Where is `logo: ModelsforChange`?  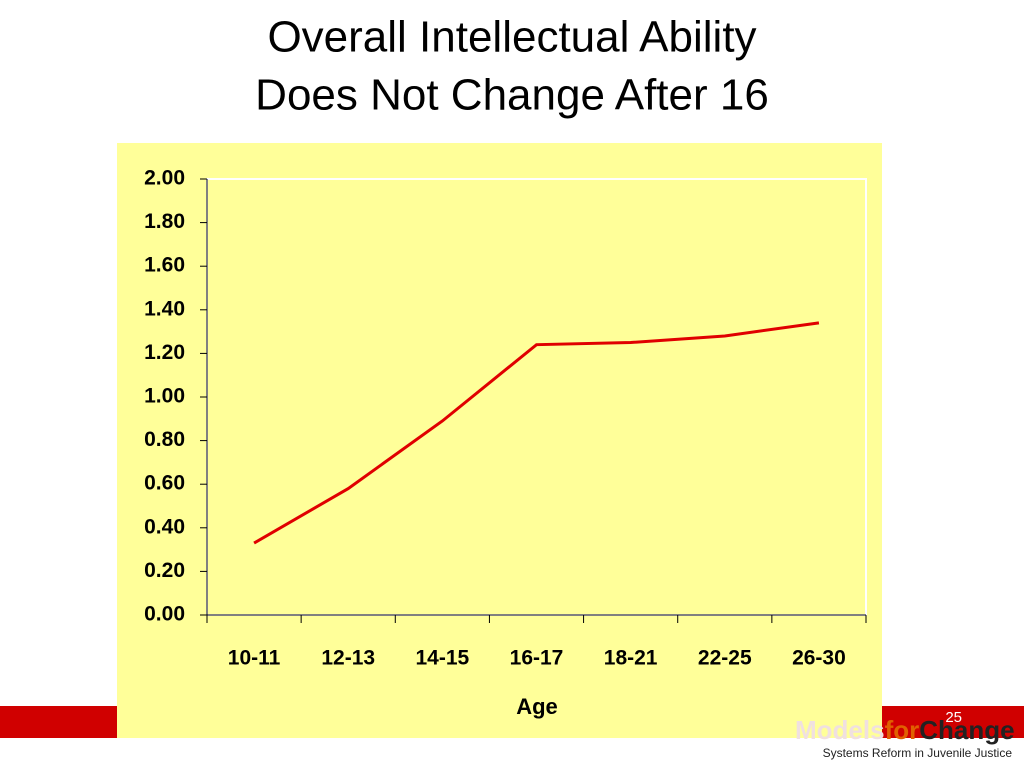
logo: ModelsforChange is located at coordinates (905, 730).